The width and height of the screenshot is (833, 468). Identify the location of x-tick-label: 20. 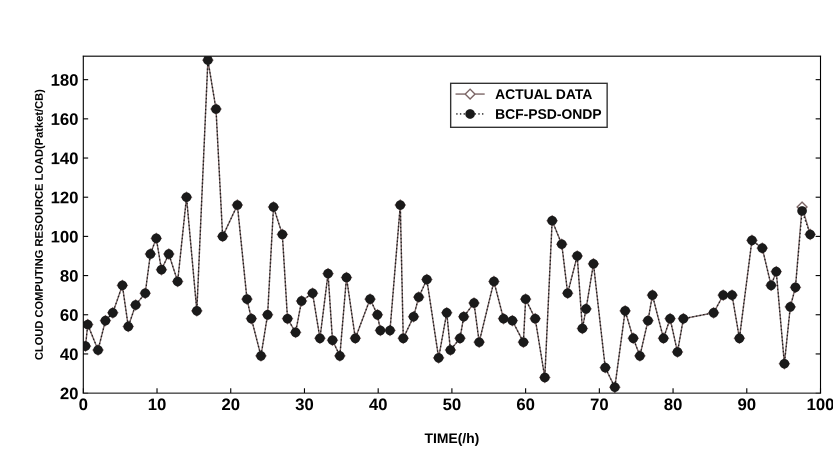
(231, 404).